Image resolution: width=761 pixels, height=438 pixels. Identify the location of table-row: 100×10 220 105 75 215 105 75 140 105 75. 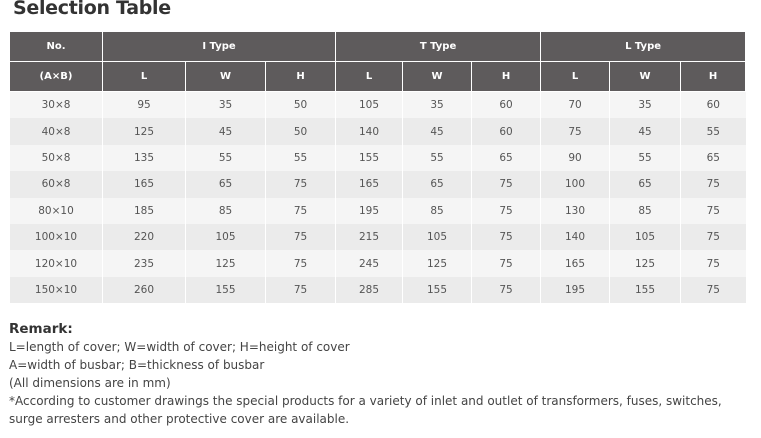
(377, 237).